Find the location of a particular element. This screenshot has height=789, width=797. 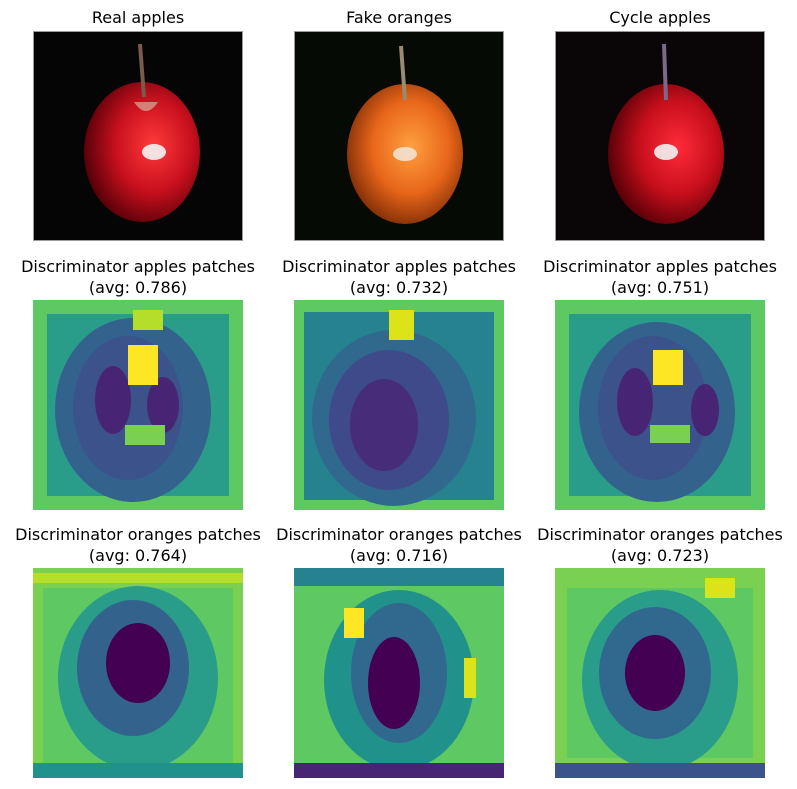

panel-title: Fake oranges is located at coordinates (399, 17).